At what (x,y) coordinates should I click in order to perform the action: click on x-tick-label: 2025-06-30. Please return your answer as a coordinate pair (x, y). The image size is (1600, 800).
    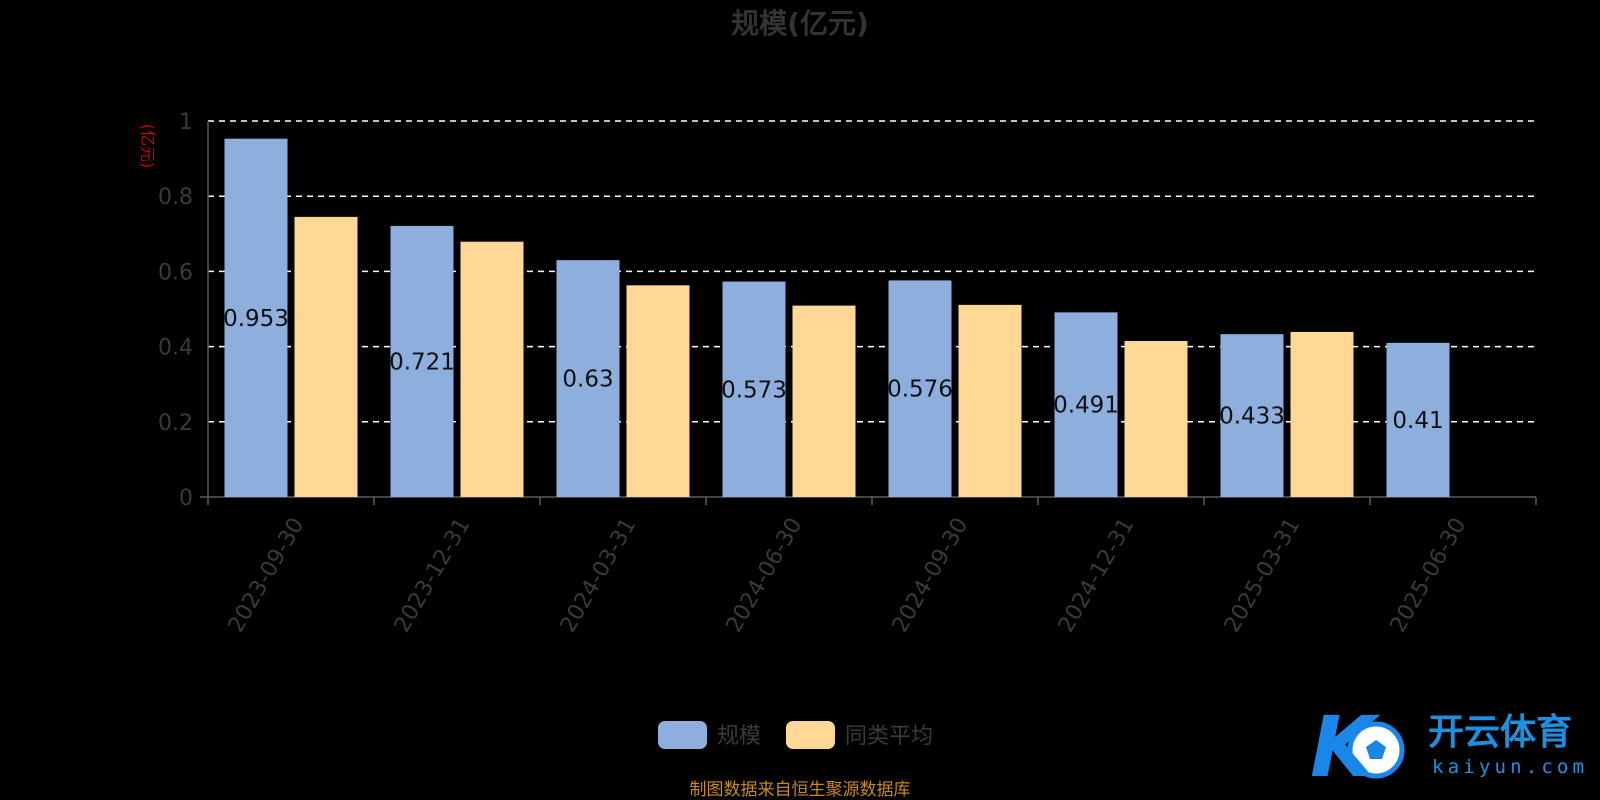
    Looking at the image, I should click on (1429, 575).